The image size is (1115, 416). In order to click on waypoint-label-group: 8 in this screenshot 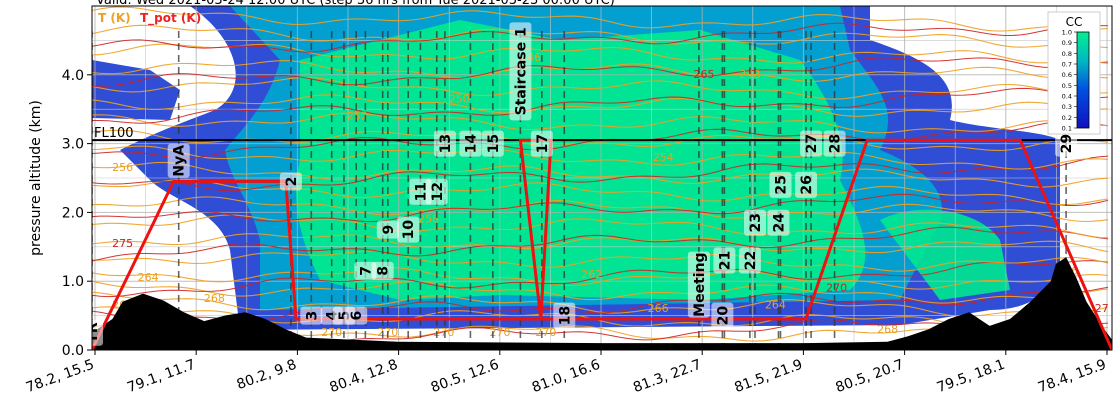, I will do `click(382, 270)`.